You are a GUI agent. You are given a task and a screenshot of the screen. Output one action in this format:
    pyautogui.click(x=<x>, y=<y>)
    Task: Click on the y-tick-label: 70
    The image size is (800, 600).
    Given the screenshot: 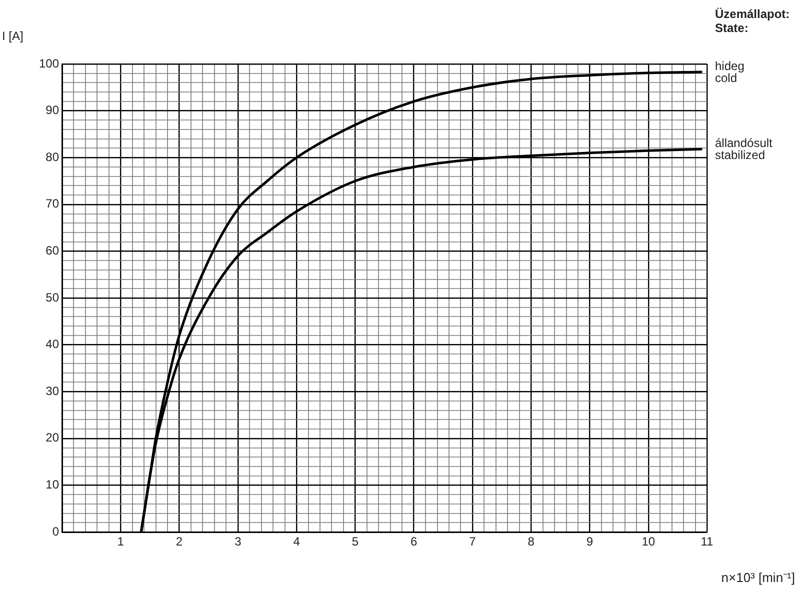 What is the action you would take?
    pyautogui.click(x=53, y=203)
    